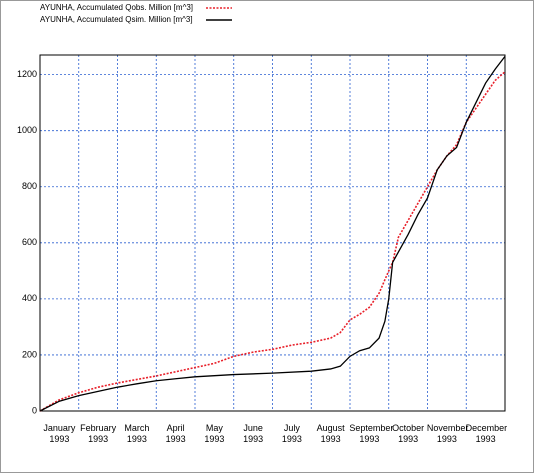  What do you see at coordinates (253, 433) in the screenshot?
I see `x-tick-label: June 1993` at bounding box center [253, 433].